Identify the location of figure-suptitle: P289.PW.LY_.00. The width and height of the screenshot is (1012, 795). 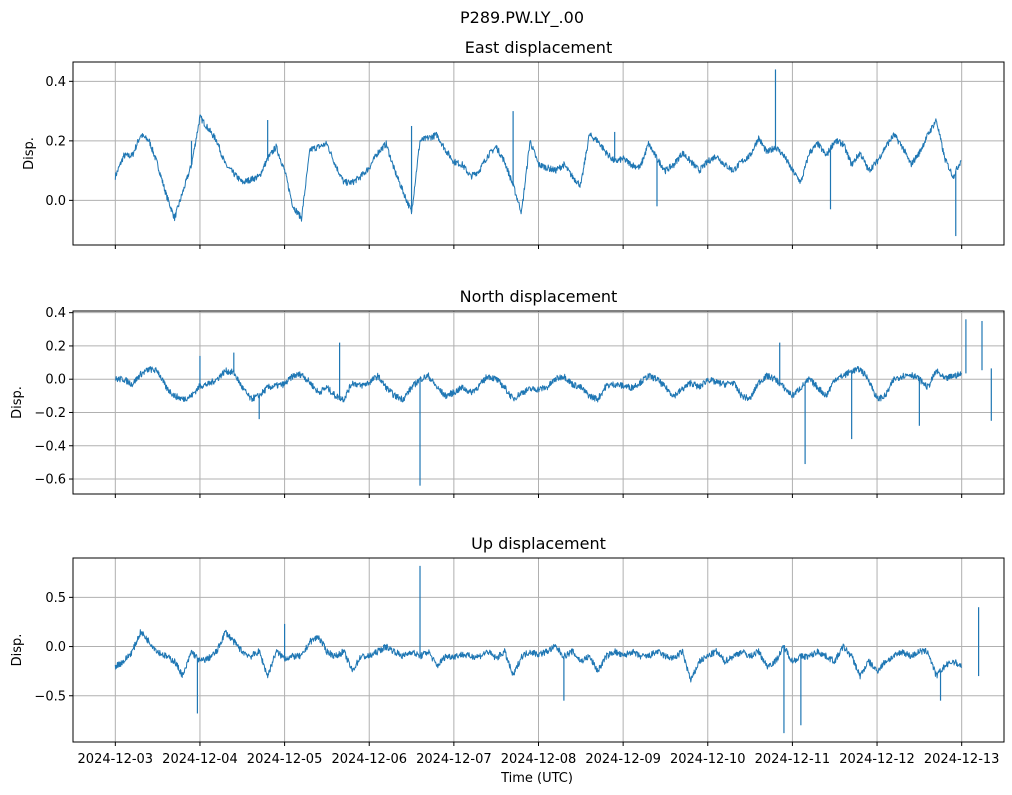
(522, 18).